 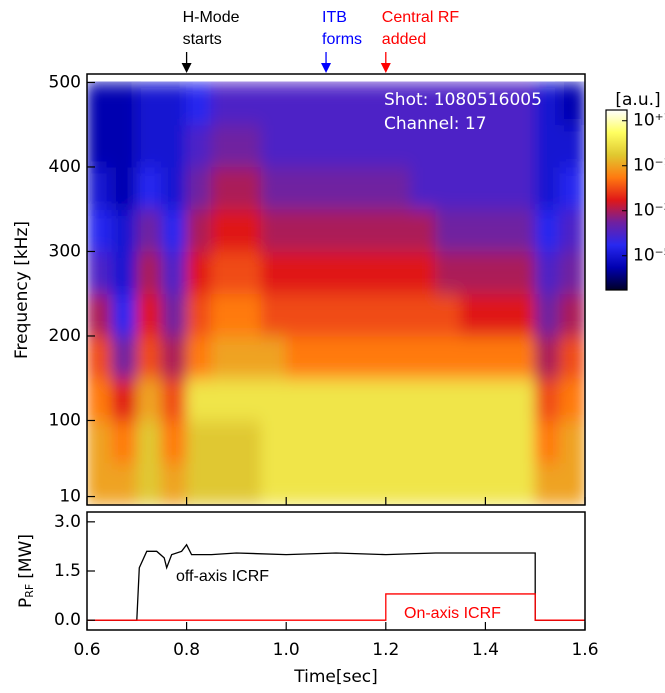 I want to click on colorbar-tick-label: 10⁻³, so click(x=649, y=211).